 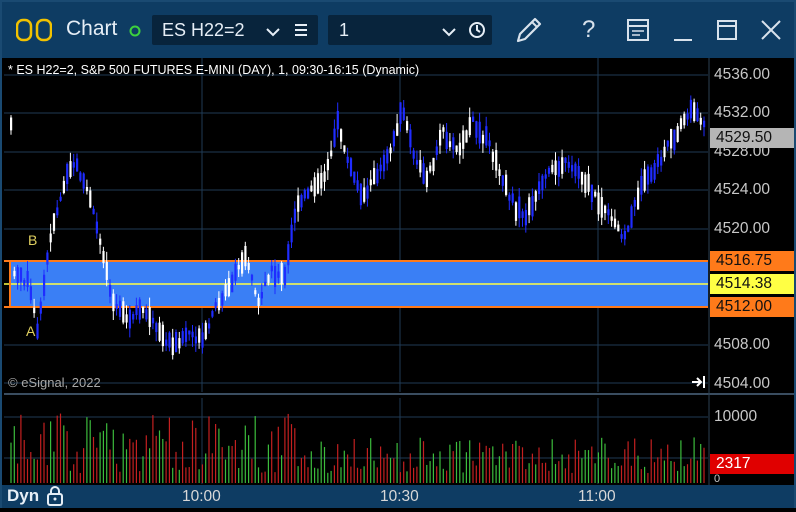 I want to click on band-mid-tag: 4514.38, so click(x=752, y=284).